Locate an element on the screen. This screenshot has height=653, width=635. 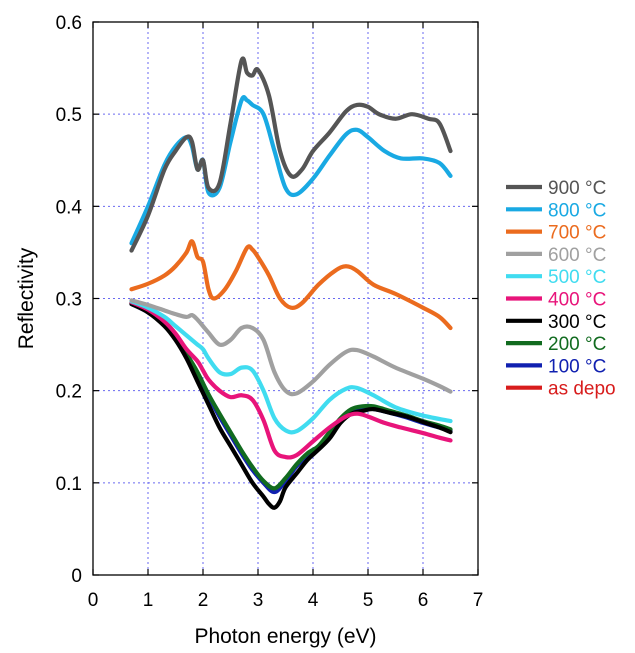
y-tick-label: 0 is located at coordinates (76, 576).